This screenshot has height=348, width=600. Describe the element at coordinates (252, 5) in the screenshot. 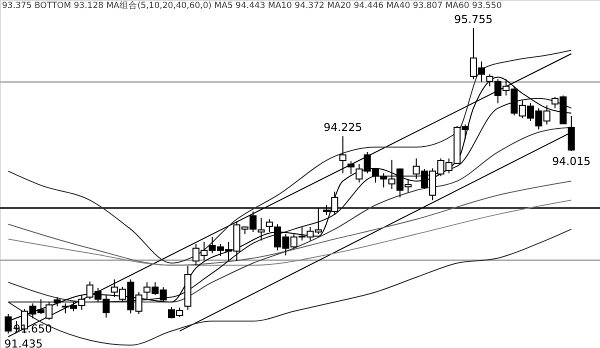

I see `annotation: 93.375 BOTTOM 93.128 MA组合(5,10,20,40,60,0) MA5 94.443 MA10 94.372 MA20 94.446 MA40 93.807 MA60 93.550` at that location.